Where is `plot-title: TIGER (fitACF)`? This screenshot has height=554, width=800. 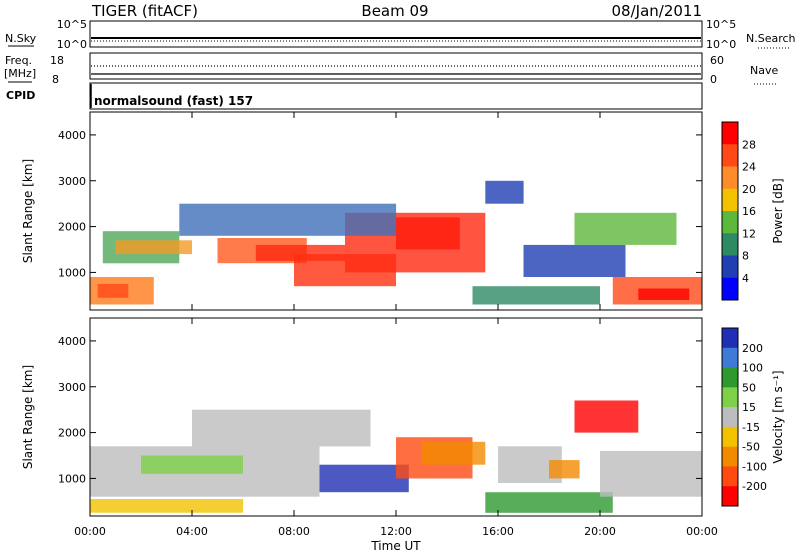
plot-title: TIGER (fitACF) is located at coordinates (144, 11).